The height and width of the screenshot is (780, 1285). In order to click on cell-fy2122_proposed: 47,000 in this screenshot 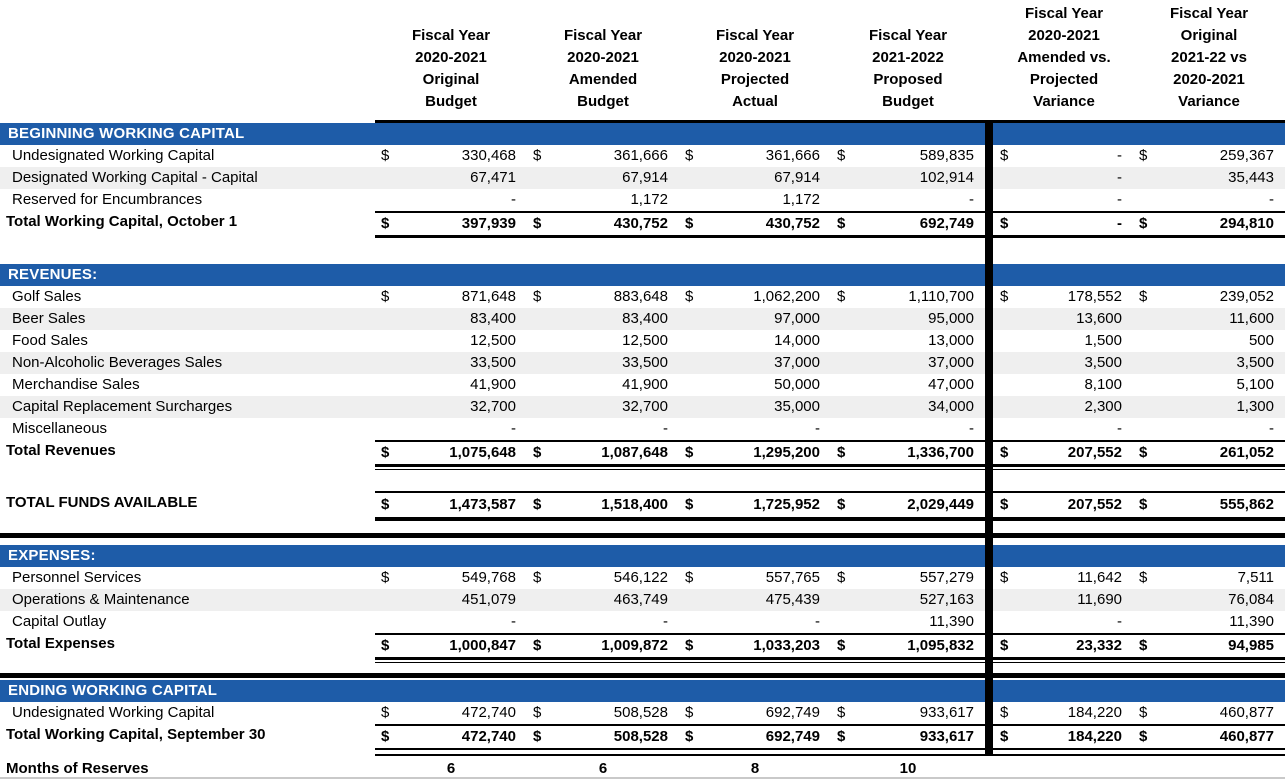, I will do `click(908, 385)`.